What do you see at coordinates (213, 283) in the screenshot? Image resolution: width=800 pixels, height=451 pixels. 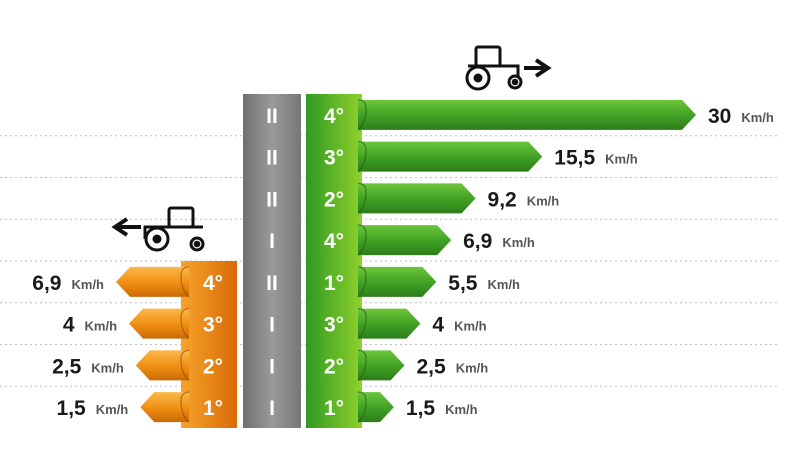 I see `reverse-gear-label: 4°` at bounding box center [213, 283].